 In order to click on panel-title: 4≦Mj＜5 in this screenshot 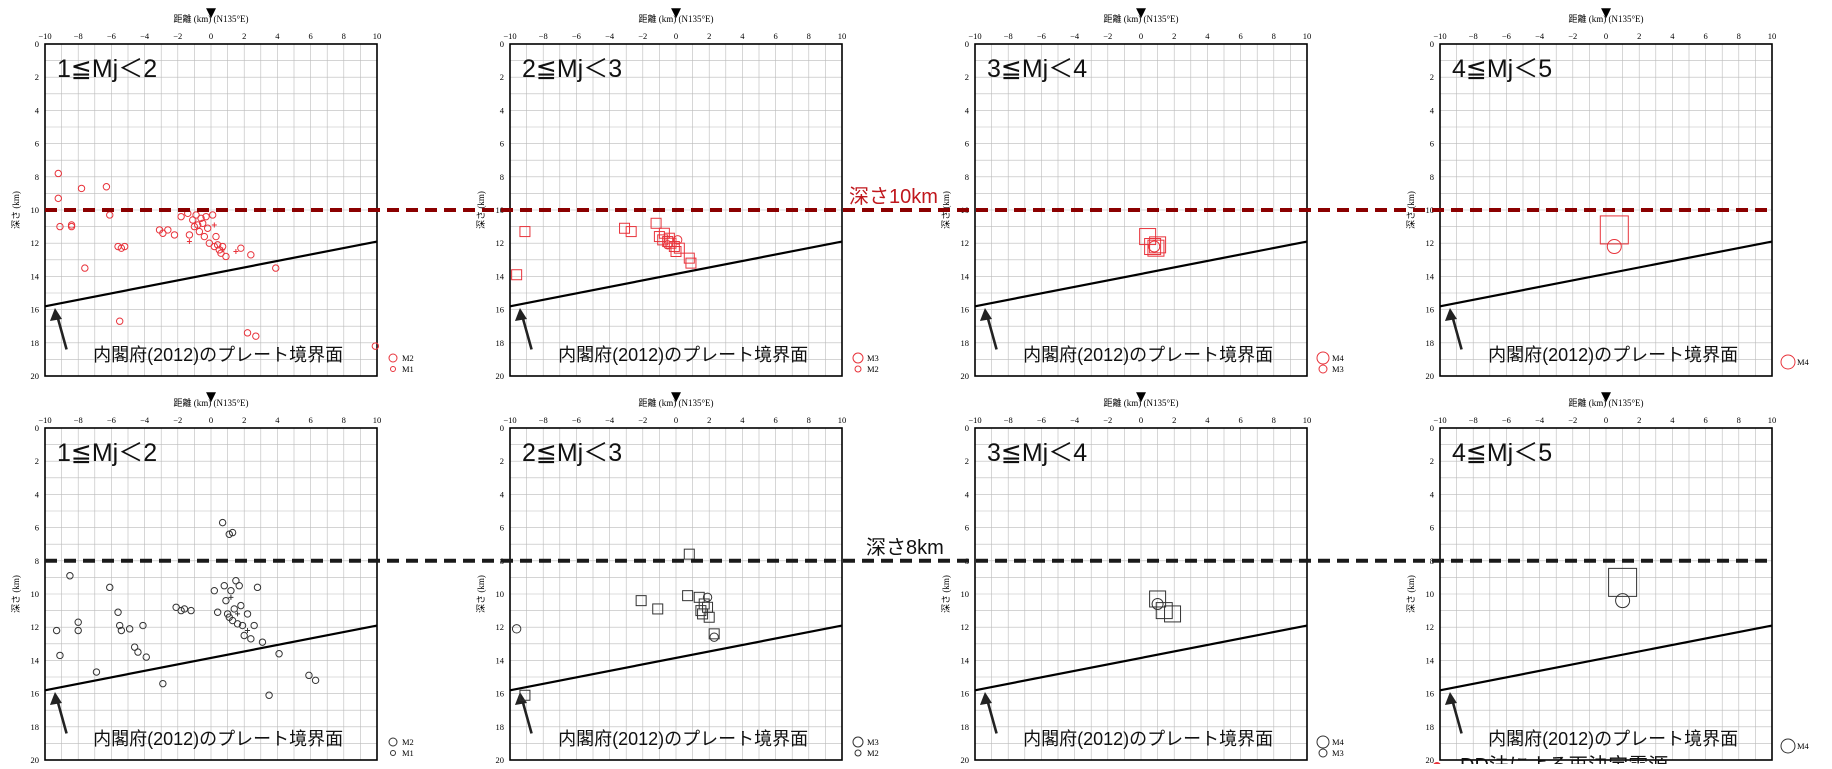, I will do `click(1502, 453)`.